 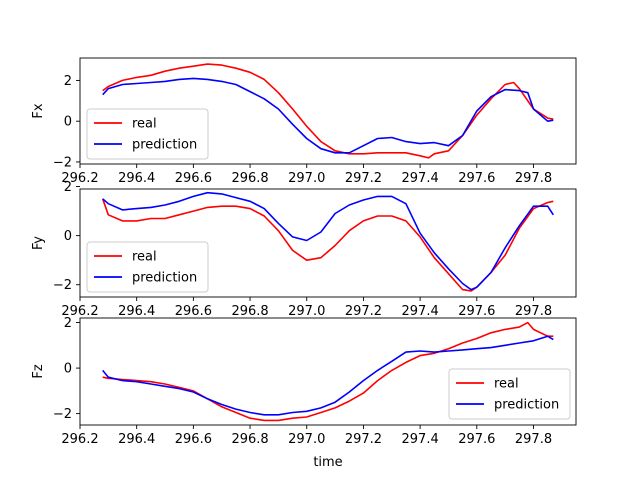 I want to click on series-line-real, so click(x=328, y=371).